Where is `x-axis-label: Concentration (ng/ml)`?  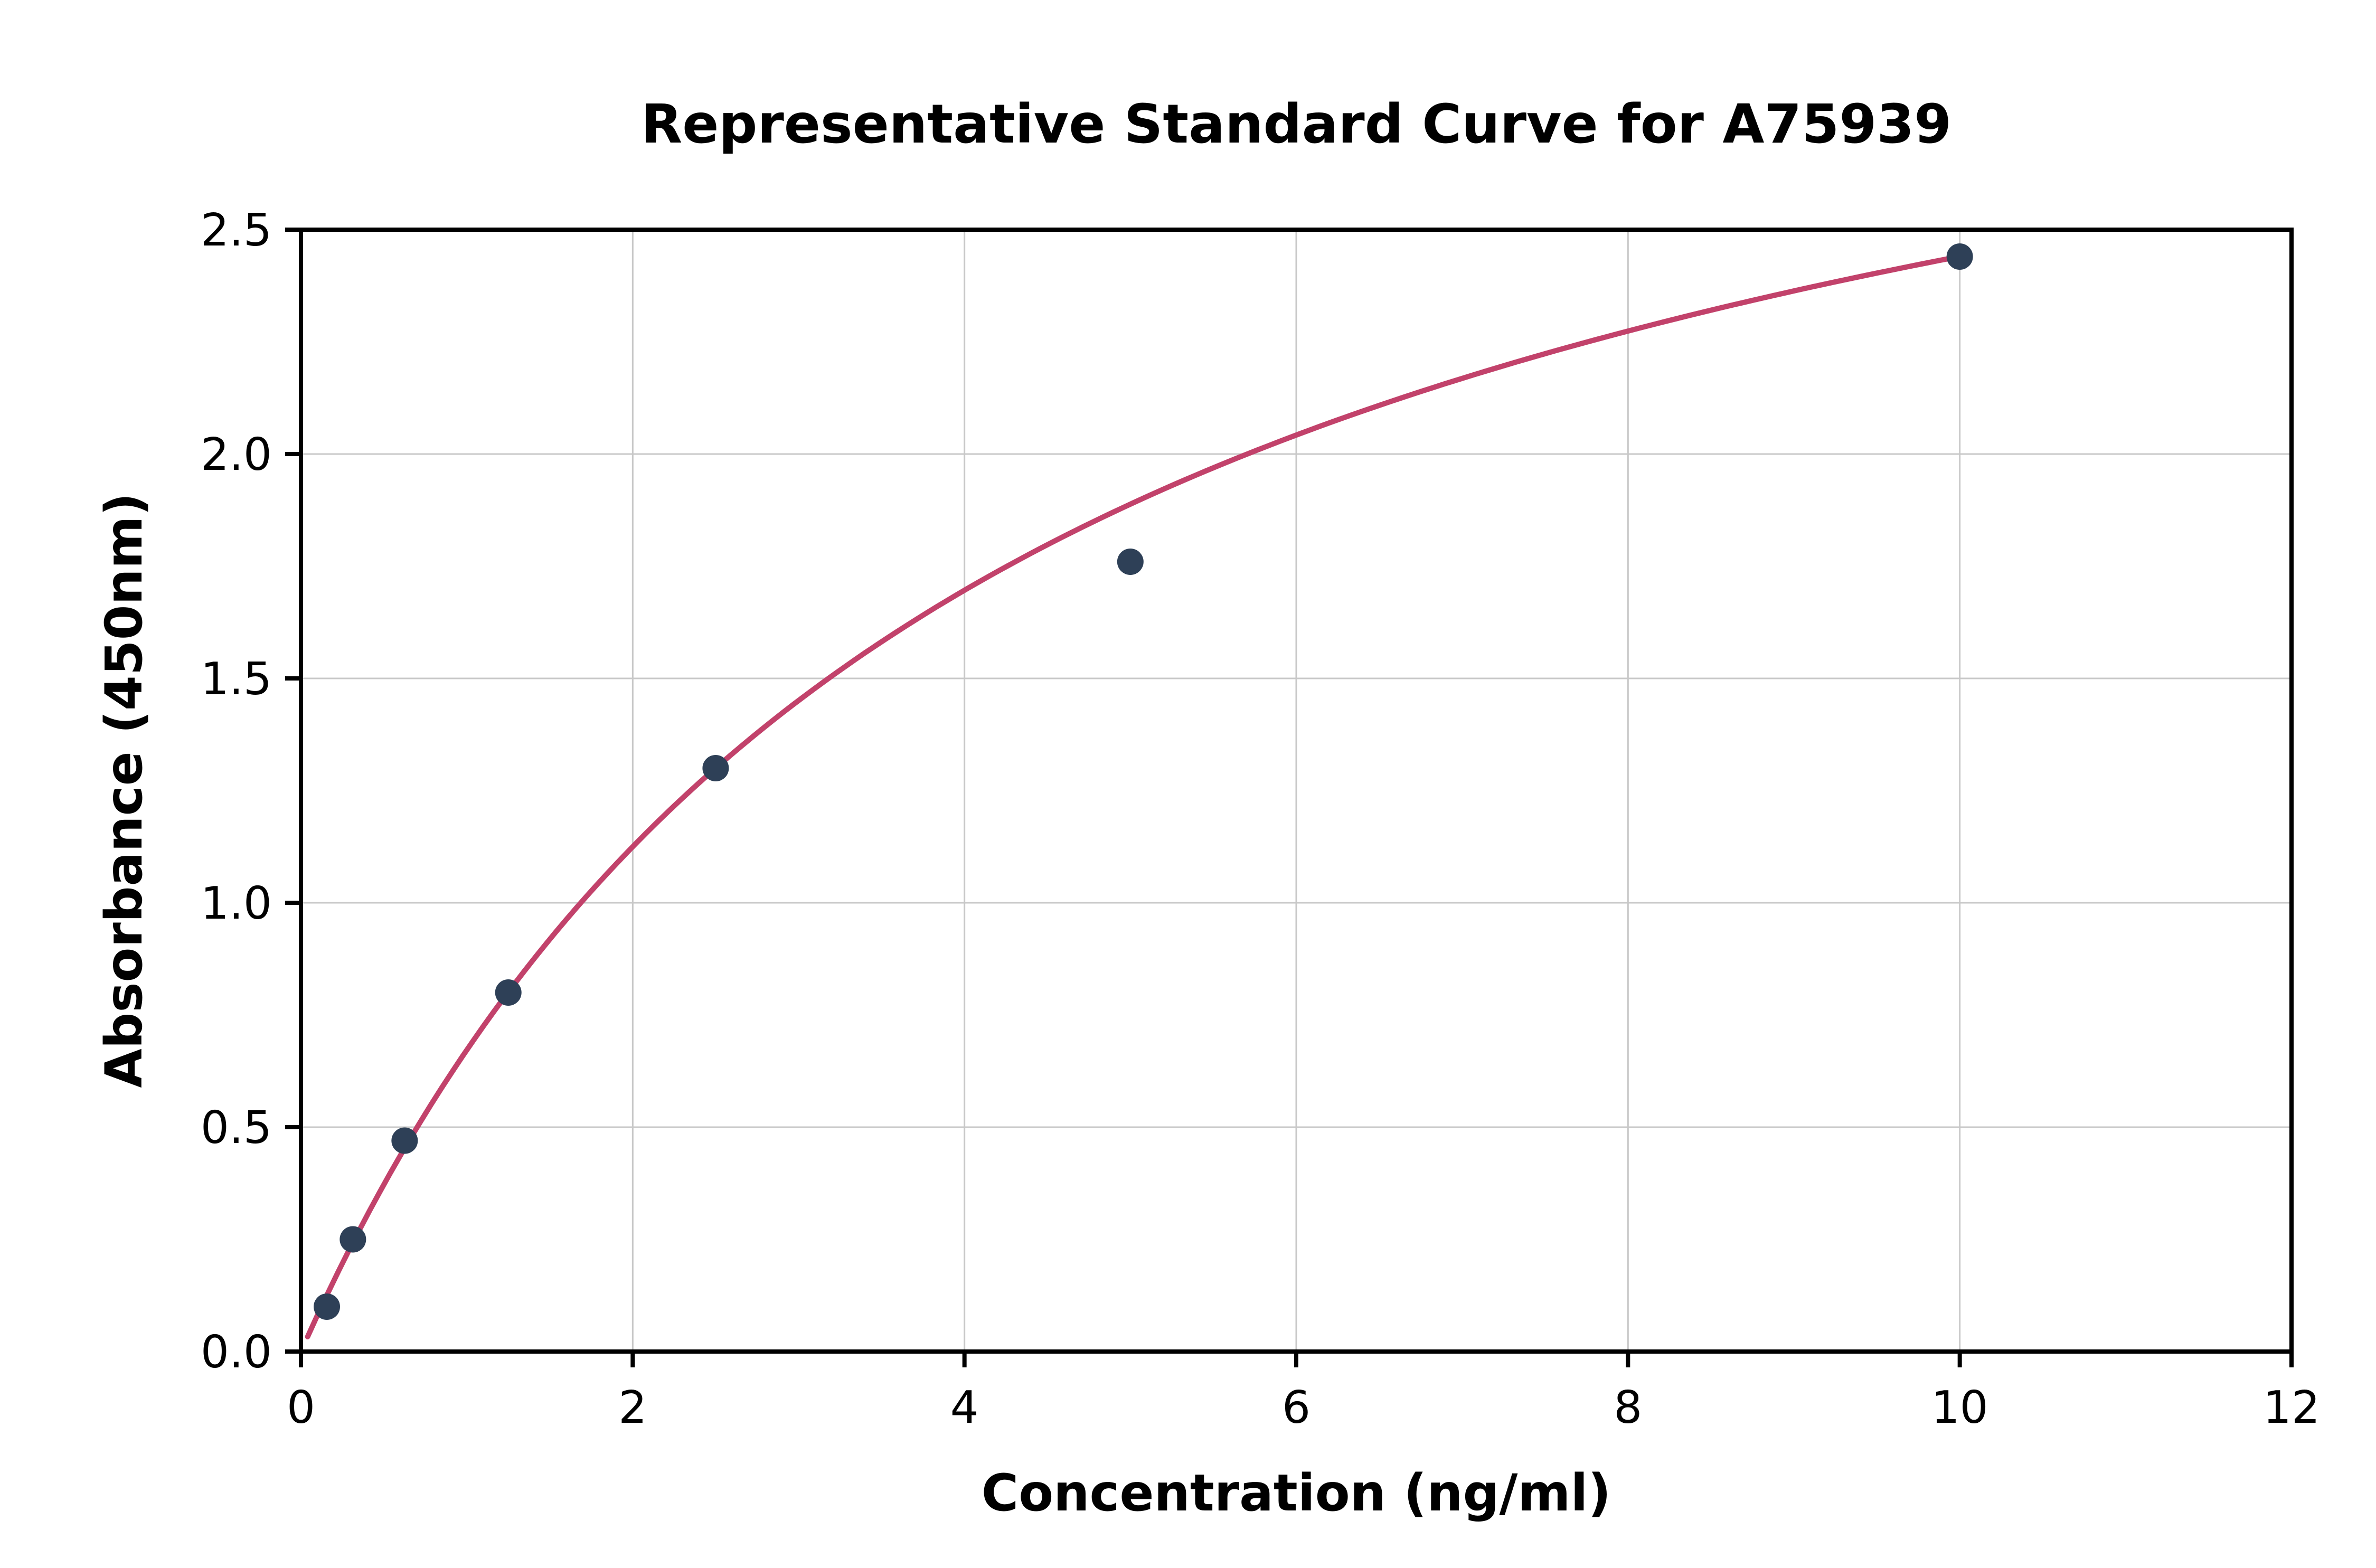 x-axis-label: Concentration (ng/ml) is located at coordinates (1296, 1493).